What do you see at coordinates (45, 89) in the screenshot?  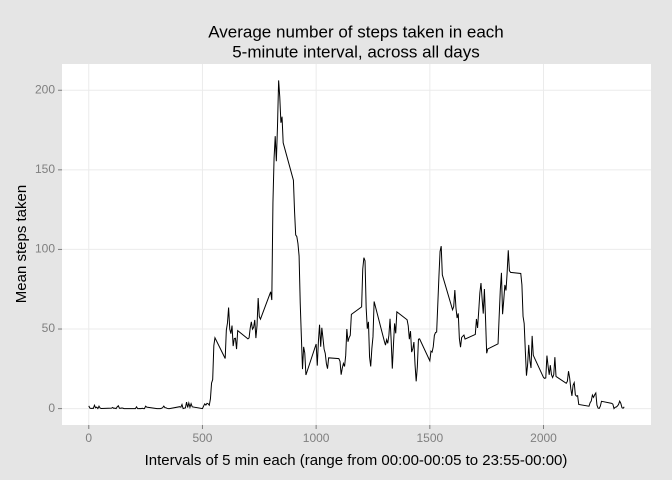 I see `y-tick-label: 200` at bounding box center [45, 89].